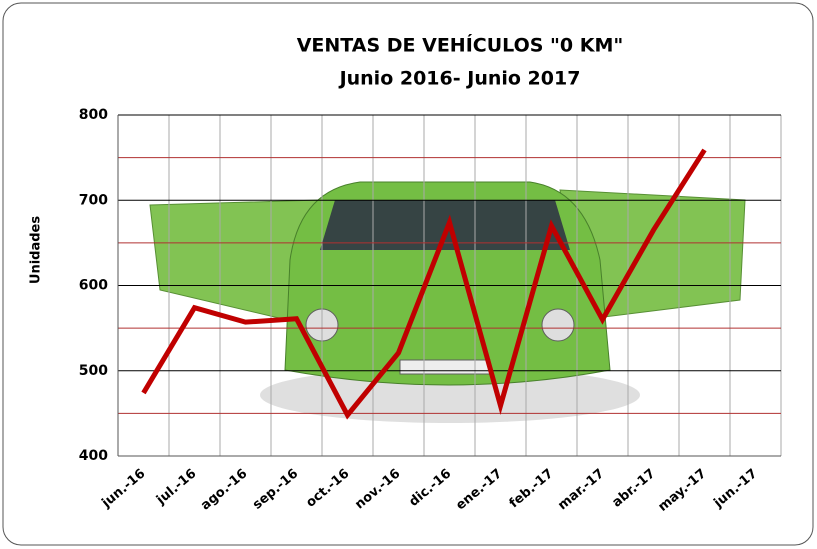 This screenshot has height=549, width=817. Describe the element at coordinates (93, 456) in the screenshot. I see `y-tick-label: 400` at that location.